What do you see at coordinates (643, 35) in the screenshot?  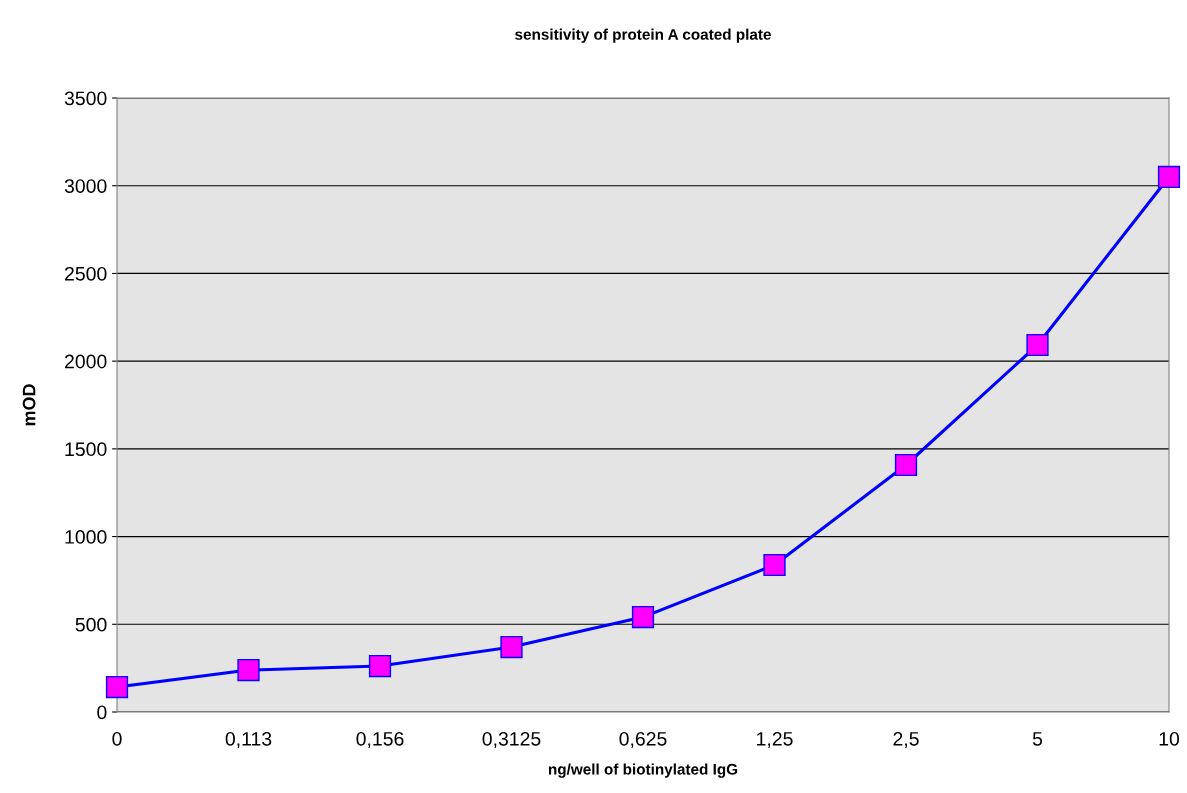 I see `chart-title: sensitivity of protein A coated plate` at bounding box center [643, 35].